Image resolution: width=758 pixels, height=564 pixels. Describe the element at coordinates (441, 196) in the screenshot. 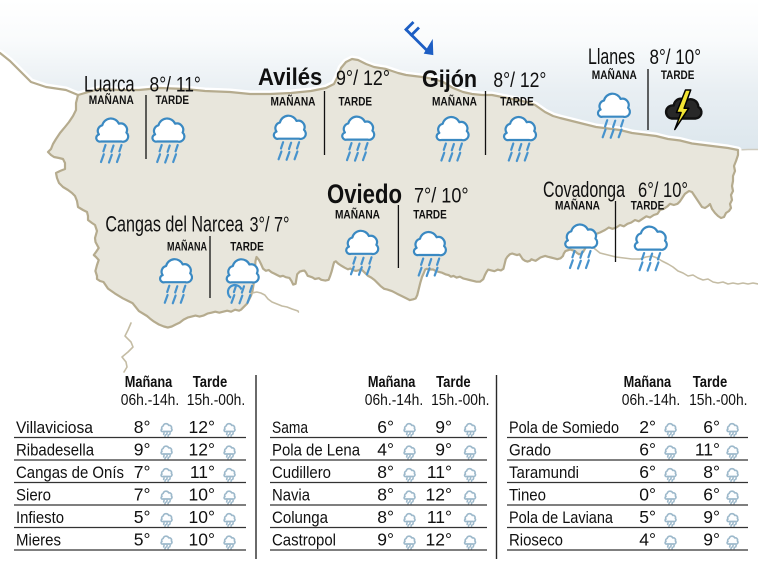

I see `svg-text: 7°/ 10°` at that location.